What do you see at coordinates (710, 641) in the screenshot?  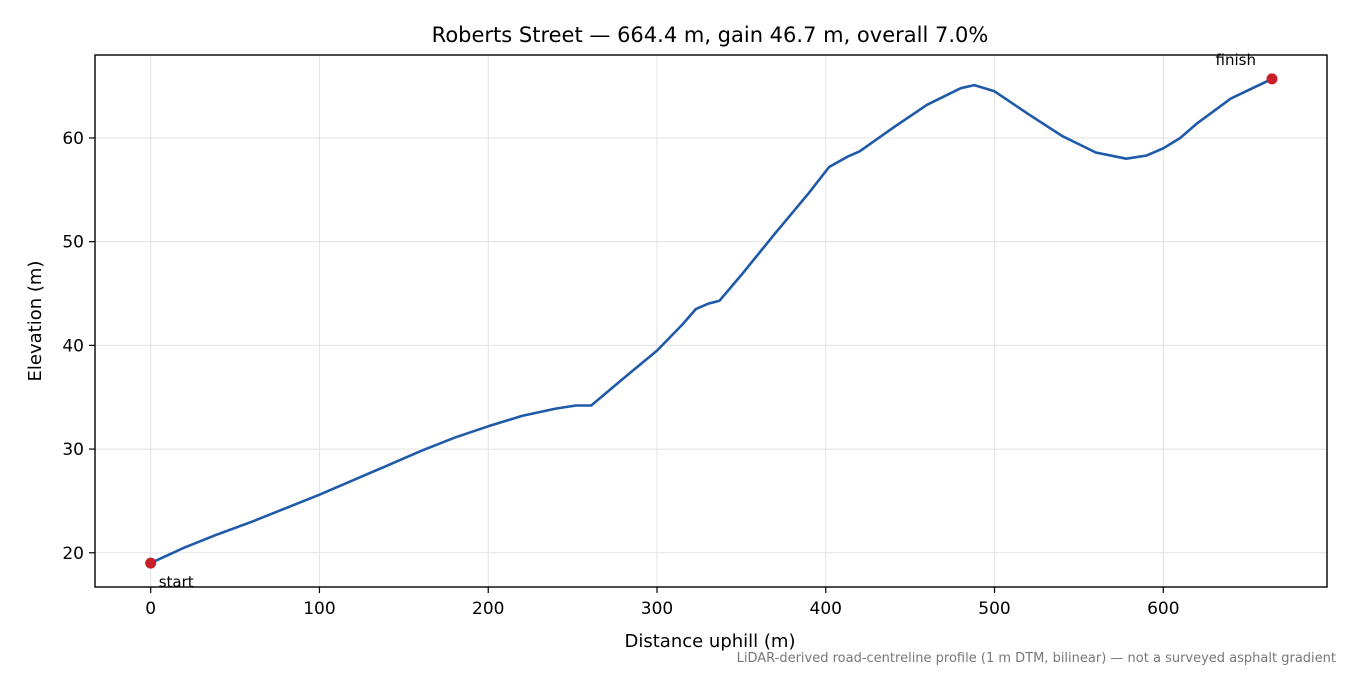 I see `x-axis-label: Distance uphill (m)` at bounding box center [710, 641].